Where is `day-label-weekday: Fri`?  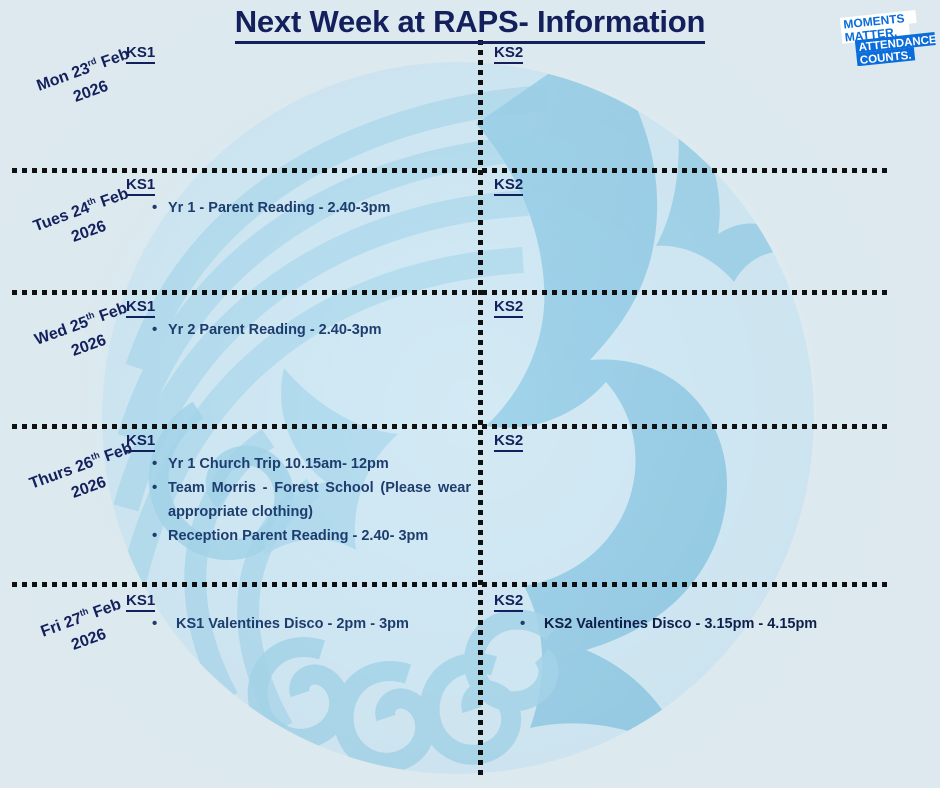
day-label-weekday: Fri is located at coordinates (51, 629).